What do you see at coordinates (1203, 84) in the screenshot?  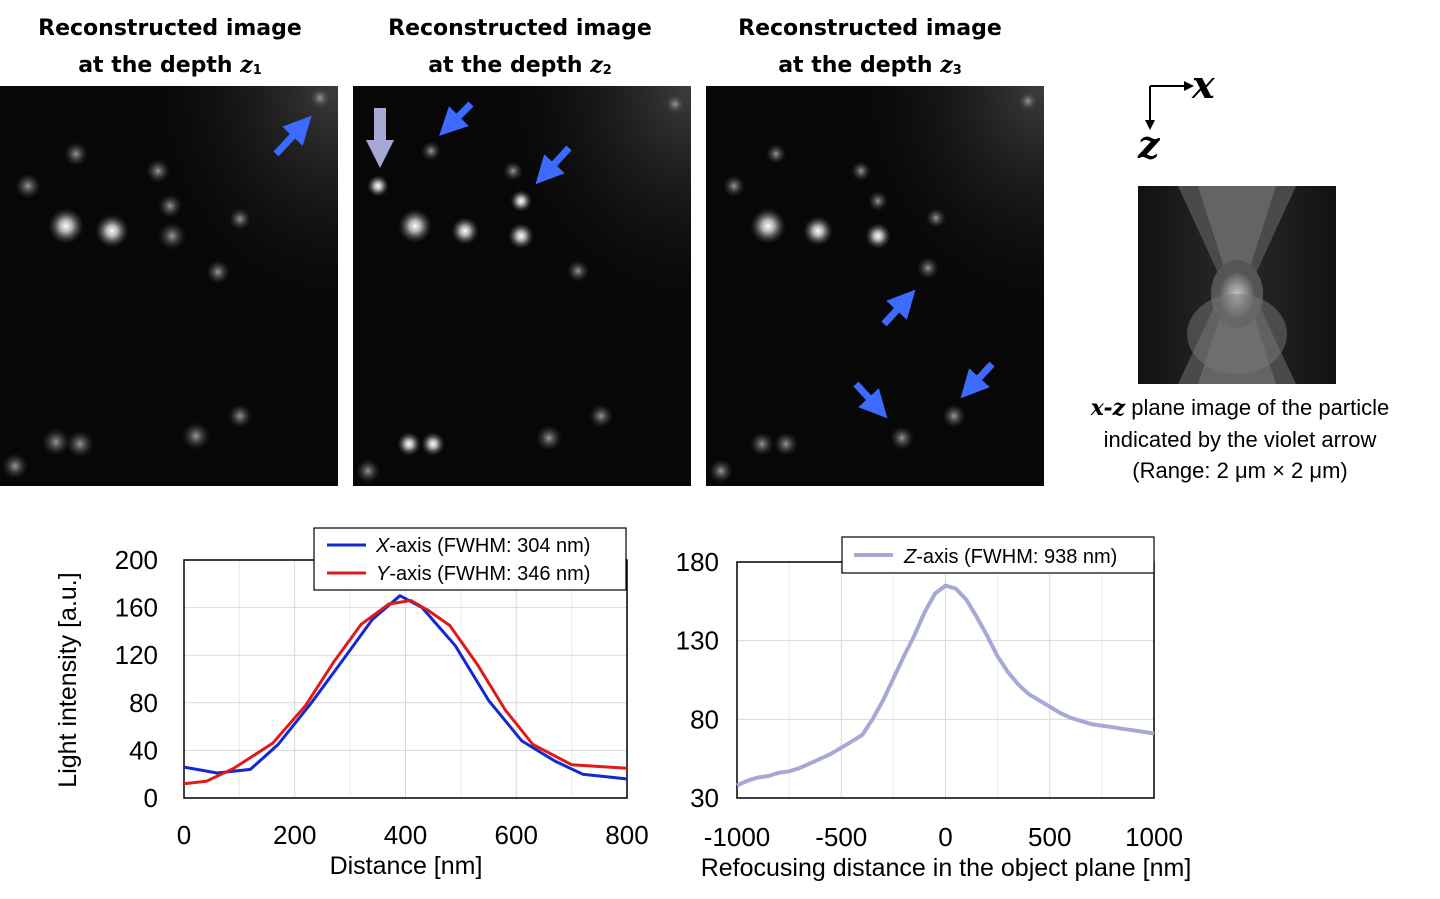 I see `x-axis-glyph-label: x` at bounding box center [1203, 84].